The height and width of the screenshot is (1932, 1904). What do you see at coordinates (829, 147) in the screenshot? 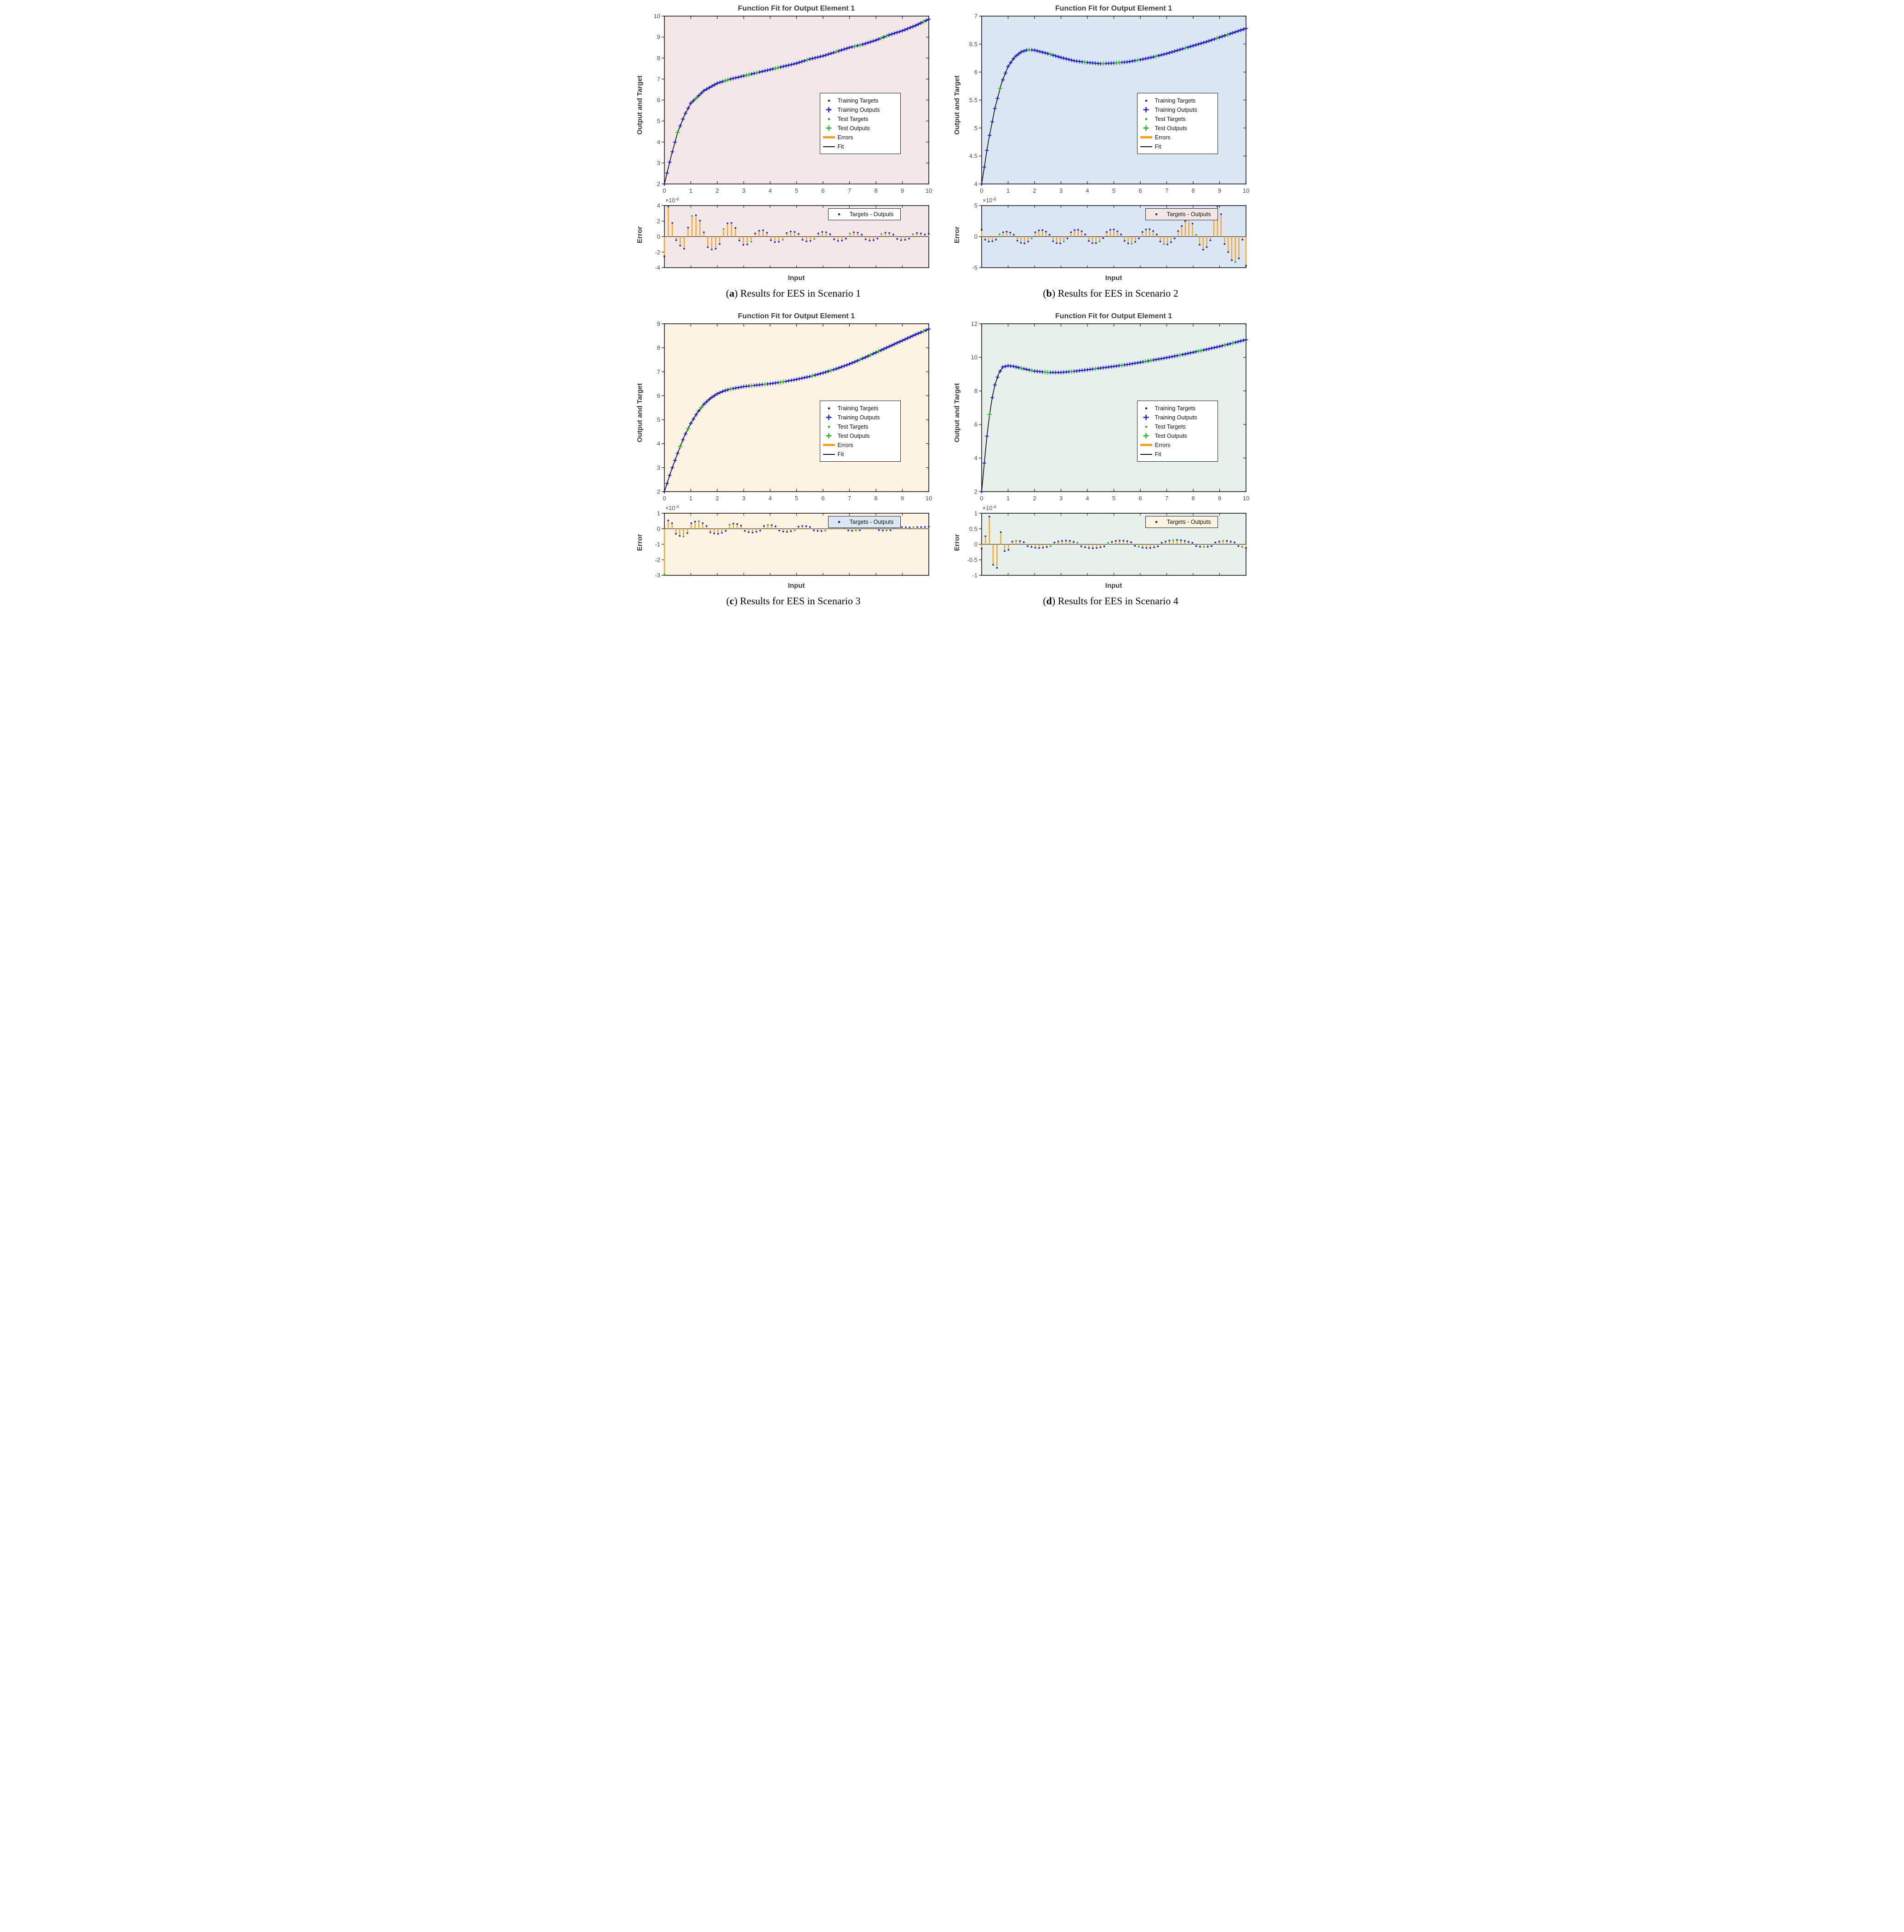
I see `fit-line-icon` at bounding box center [829, 147].